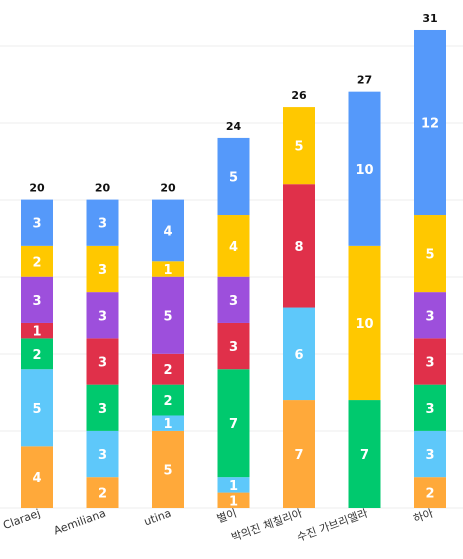  I want to click on category-tick-label: 수진 가브리엘라, so click(332, 526).